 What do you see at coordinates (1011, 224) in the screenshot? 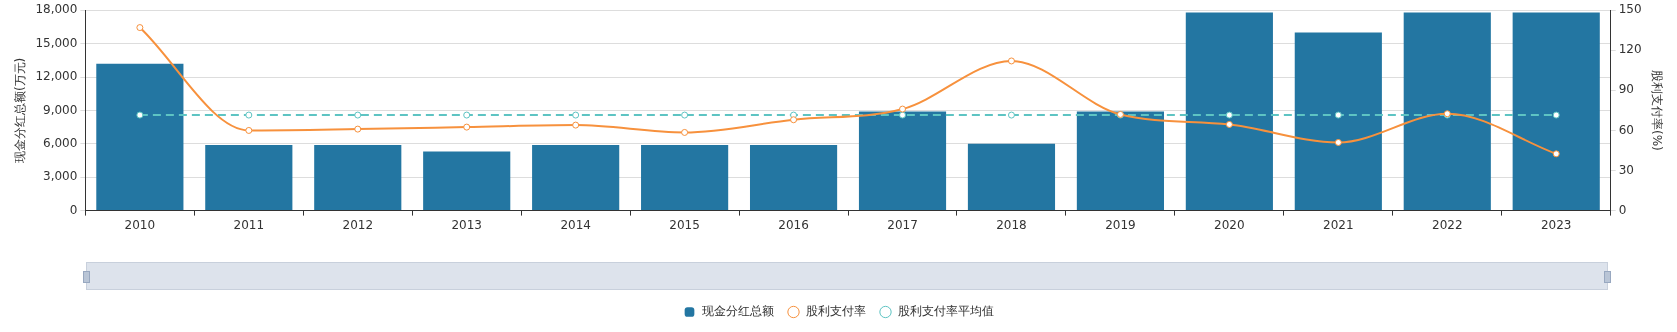
I see `x-tick-label: 2018` at bounding box center [1011, 224].